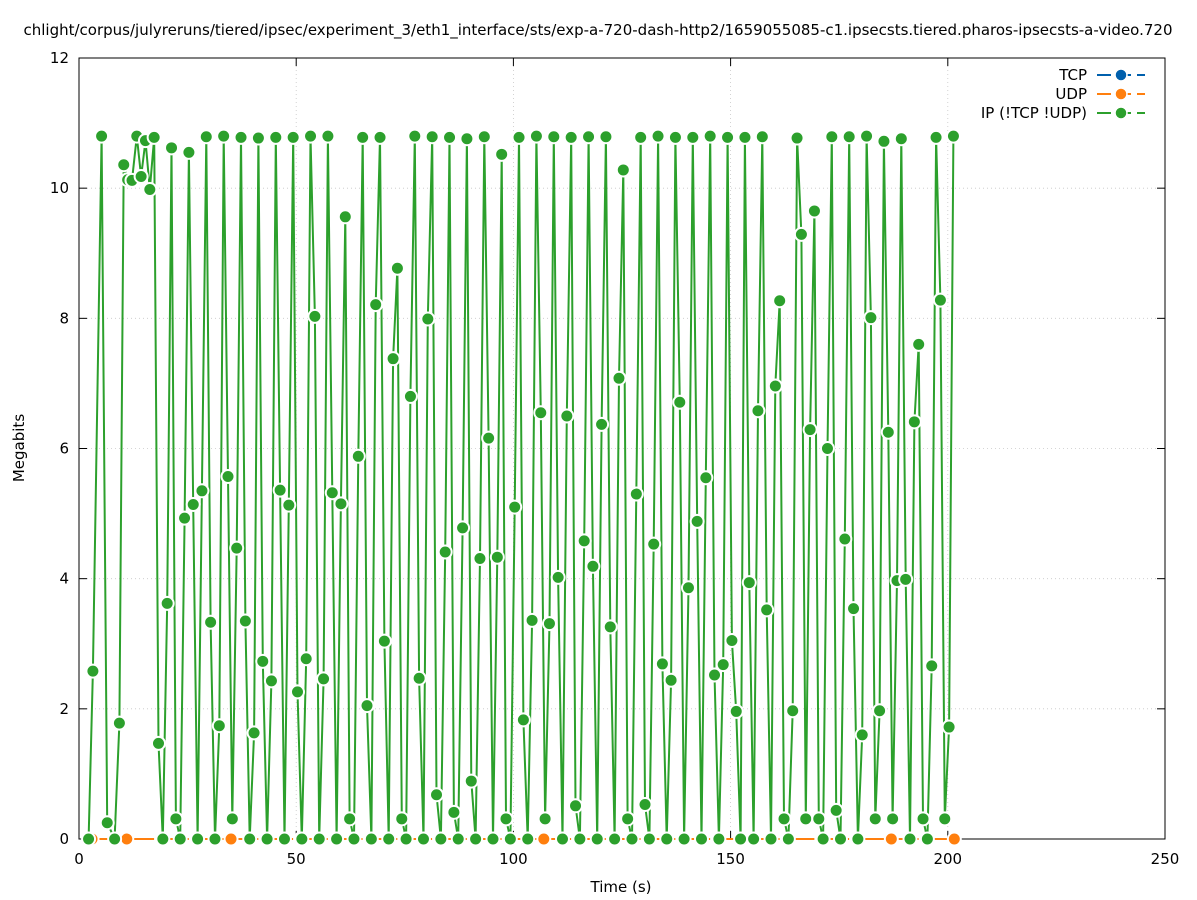  I want to click on legend-entry: TCP, so click(1101, 75).